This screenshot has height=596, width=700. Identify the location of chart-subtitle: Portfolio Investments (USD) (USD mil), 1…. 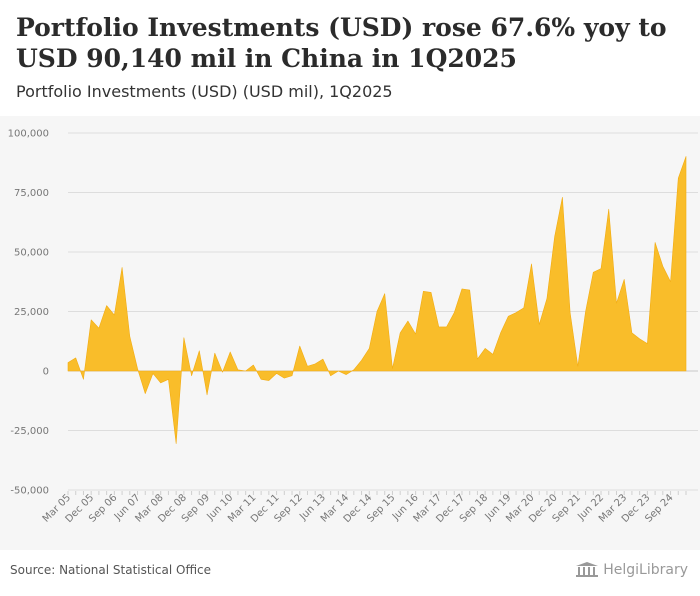
(204, 91).